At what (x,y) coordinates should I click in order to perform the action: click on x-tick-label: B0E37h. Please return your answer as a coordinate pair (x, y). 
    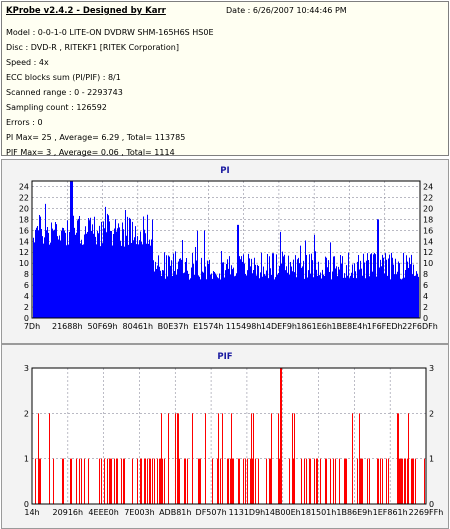
    Looking at the image, I should click on (173, 326).